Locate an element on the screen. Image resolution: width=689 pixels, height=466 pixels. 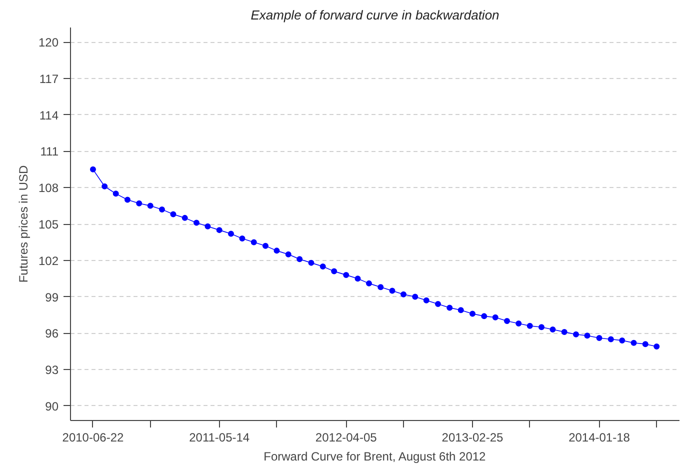
y-tick-label: 120 is located at coordinates (48, 43).